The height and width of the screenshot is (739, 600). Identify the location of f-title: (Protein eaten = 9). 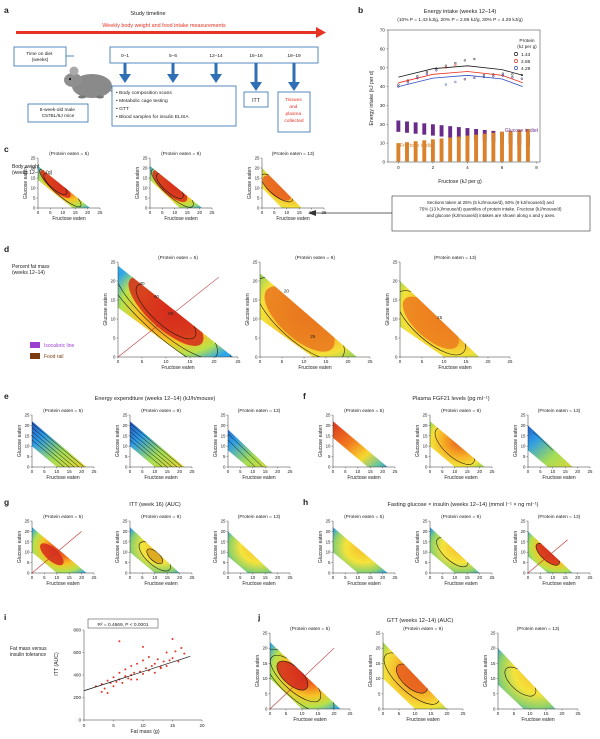
(461, 411).